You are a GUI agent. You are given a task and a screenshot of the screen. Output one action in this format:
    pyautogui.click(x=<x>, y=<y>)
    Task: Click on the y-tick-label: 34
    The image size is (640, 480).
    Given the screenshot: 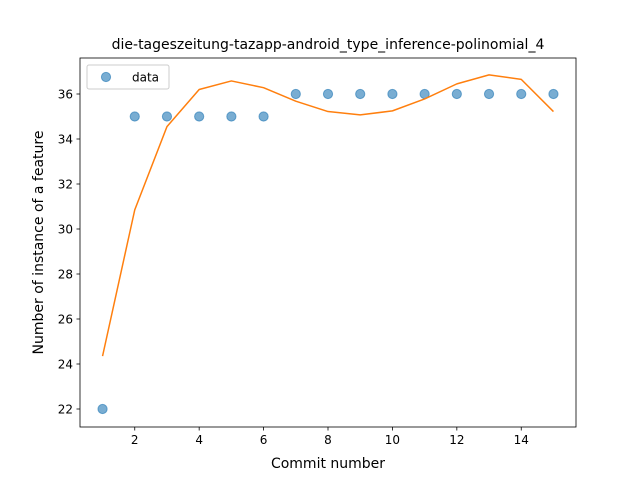 What is the action you would take?
    pyautogui.click(x=65, y=140)
    